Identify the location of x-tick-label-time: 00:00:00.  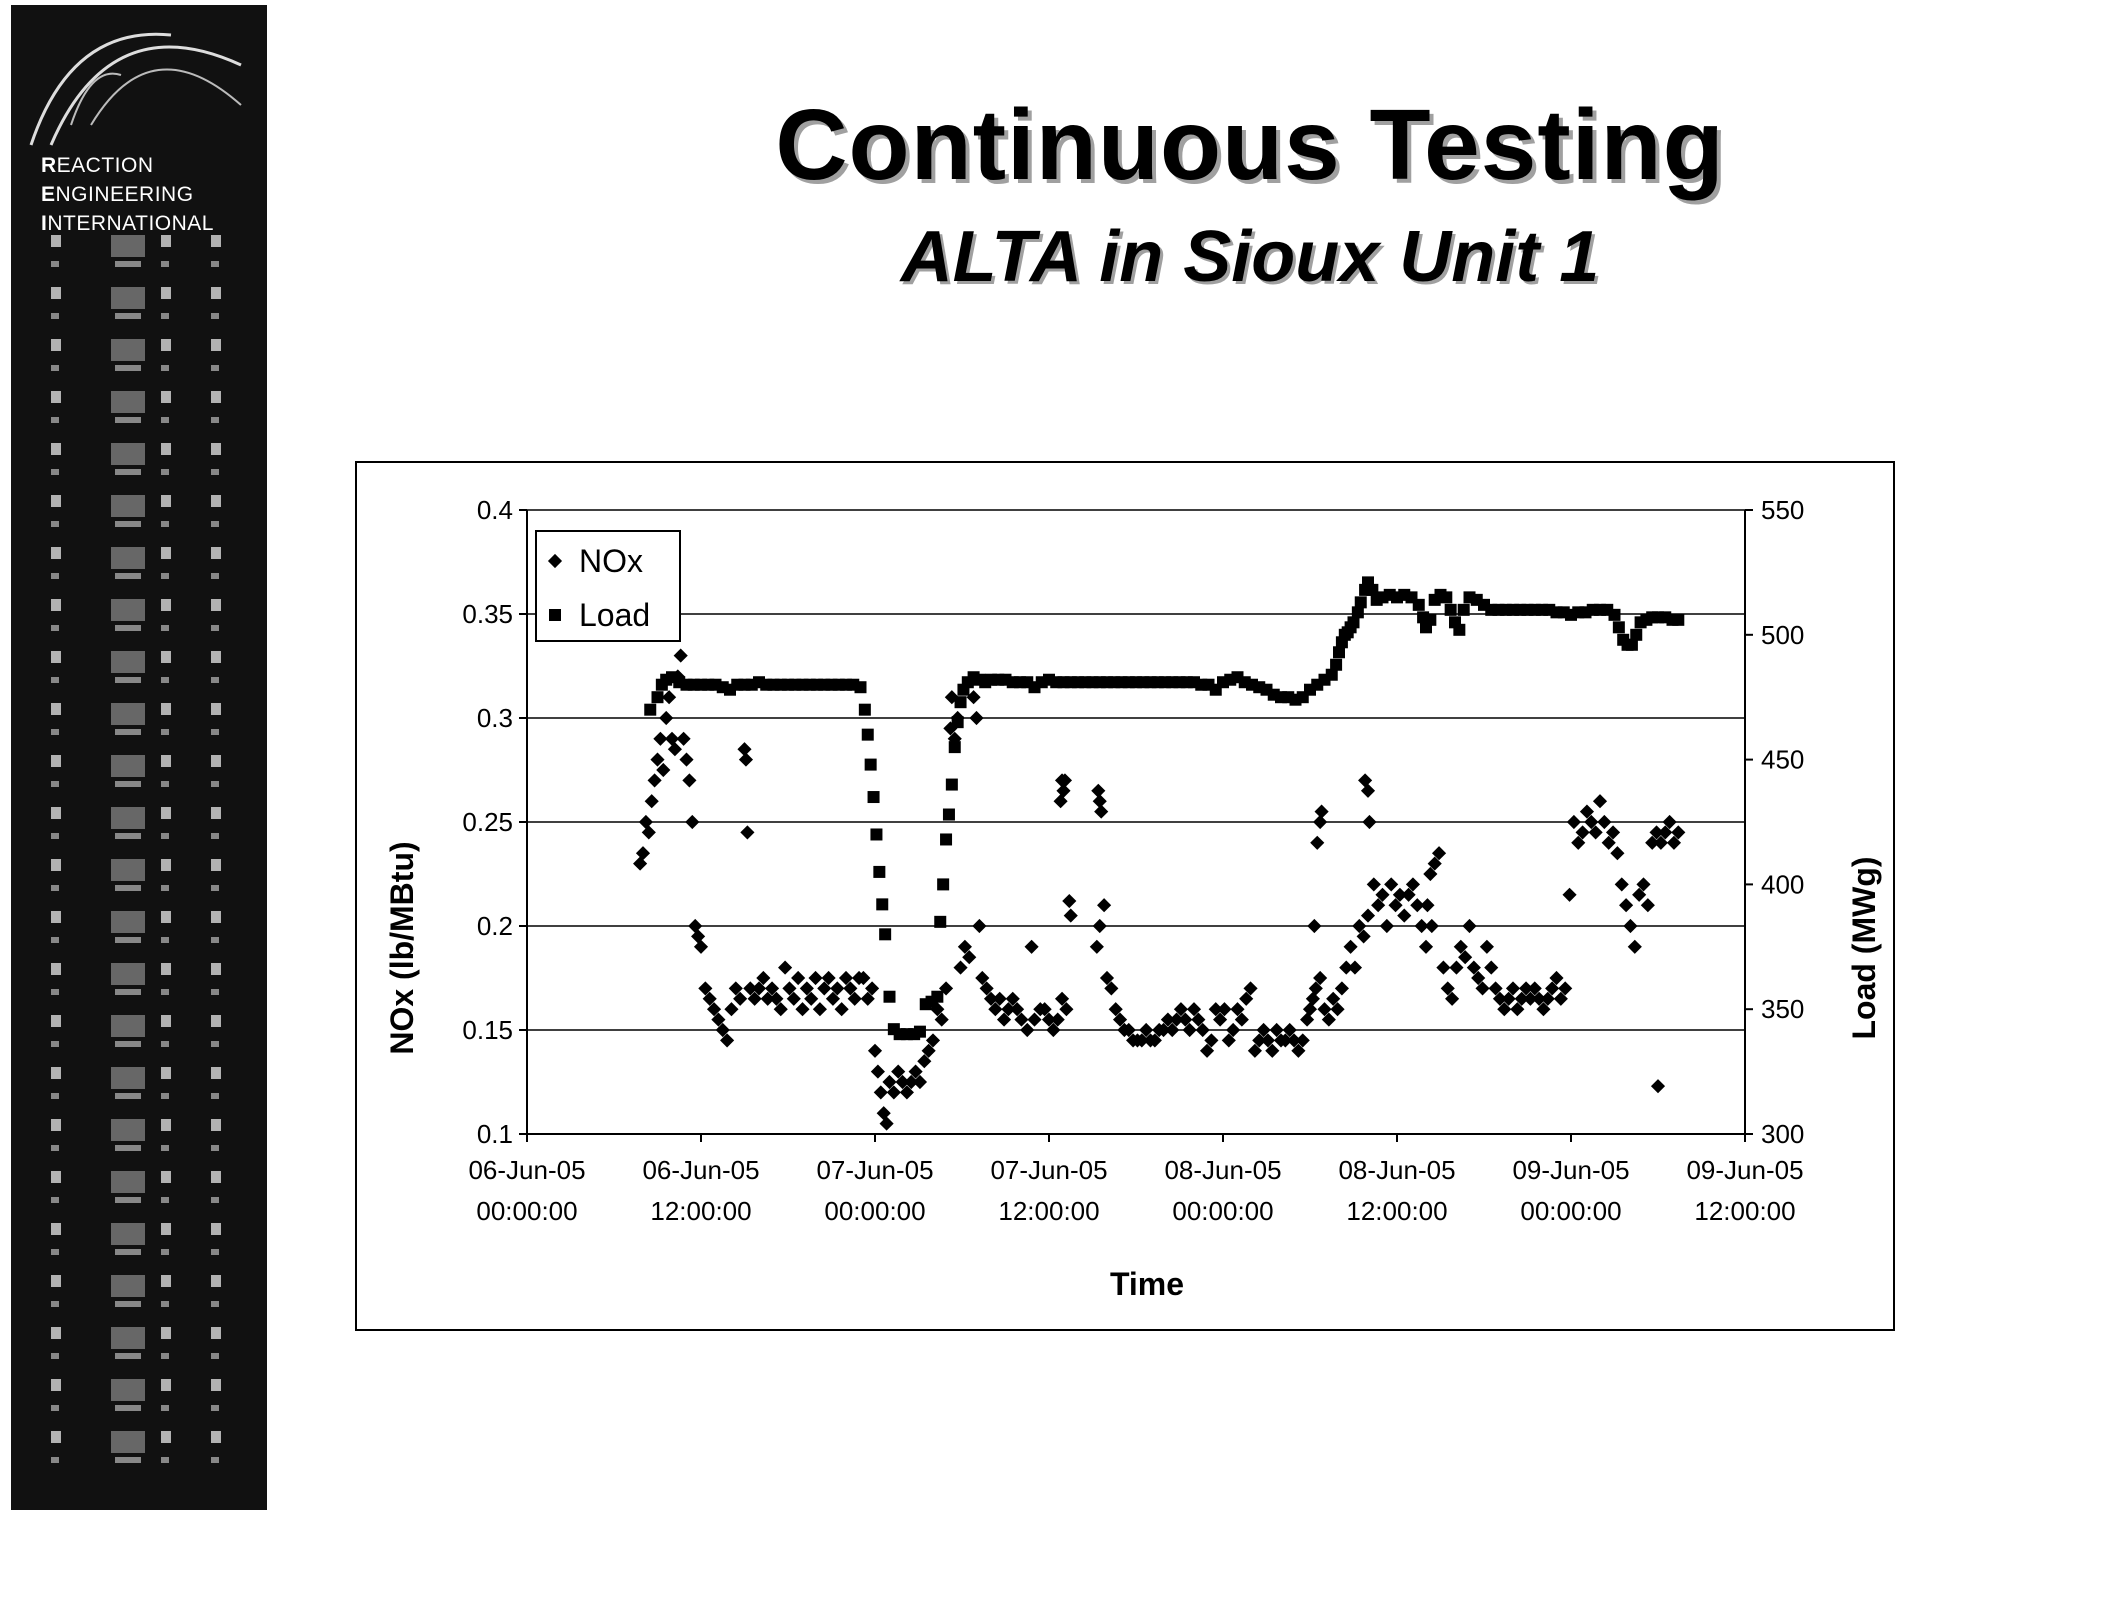
(874, 1211).